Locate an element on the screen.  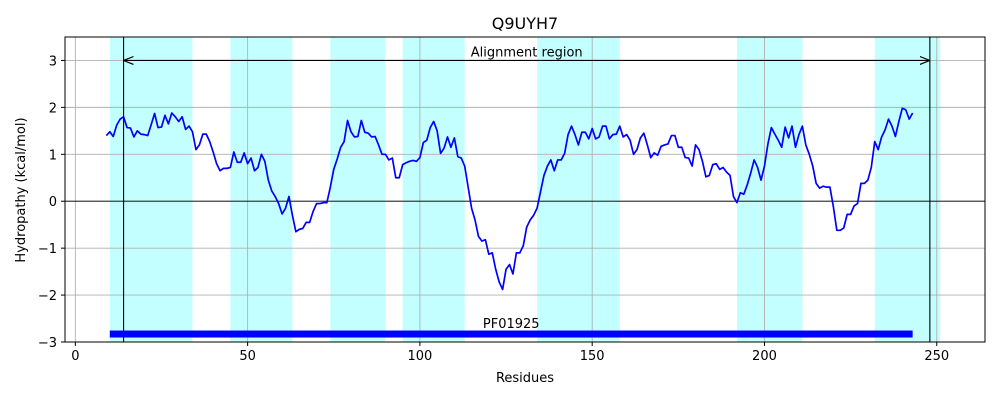
y-tick-label-2: −1 is located at coordinates (47, 249).